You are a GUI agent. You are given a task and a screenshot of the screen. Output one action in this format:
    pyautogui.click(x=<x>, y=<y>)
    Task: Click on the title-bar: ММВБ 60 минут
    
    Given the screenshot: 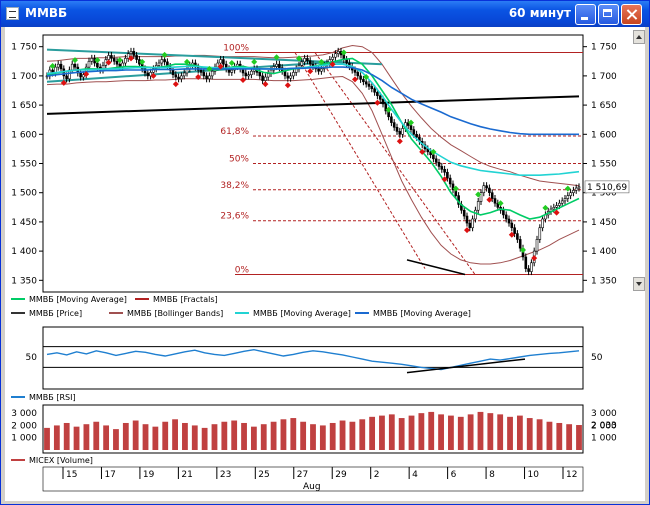 What is the action you would take?
    pyautogui.click(x=325, y=14)
    